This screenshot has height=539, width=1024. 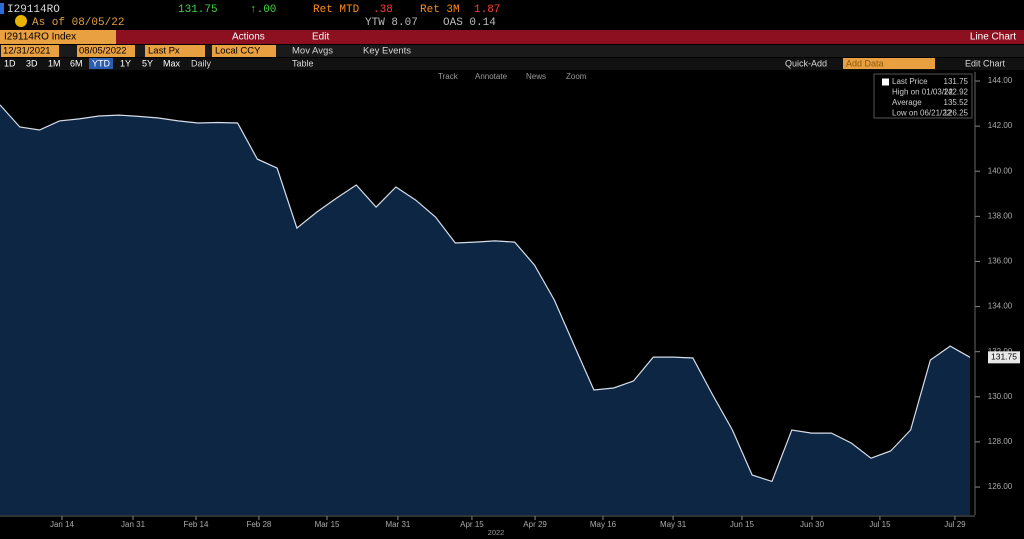 What do you see at coordinates (806, 63) in the screenshot?
I see `quick-add: Quick-Add` at bounding box center [806, 63].